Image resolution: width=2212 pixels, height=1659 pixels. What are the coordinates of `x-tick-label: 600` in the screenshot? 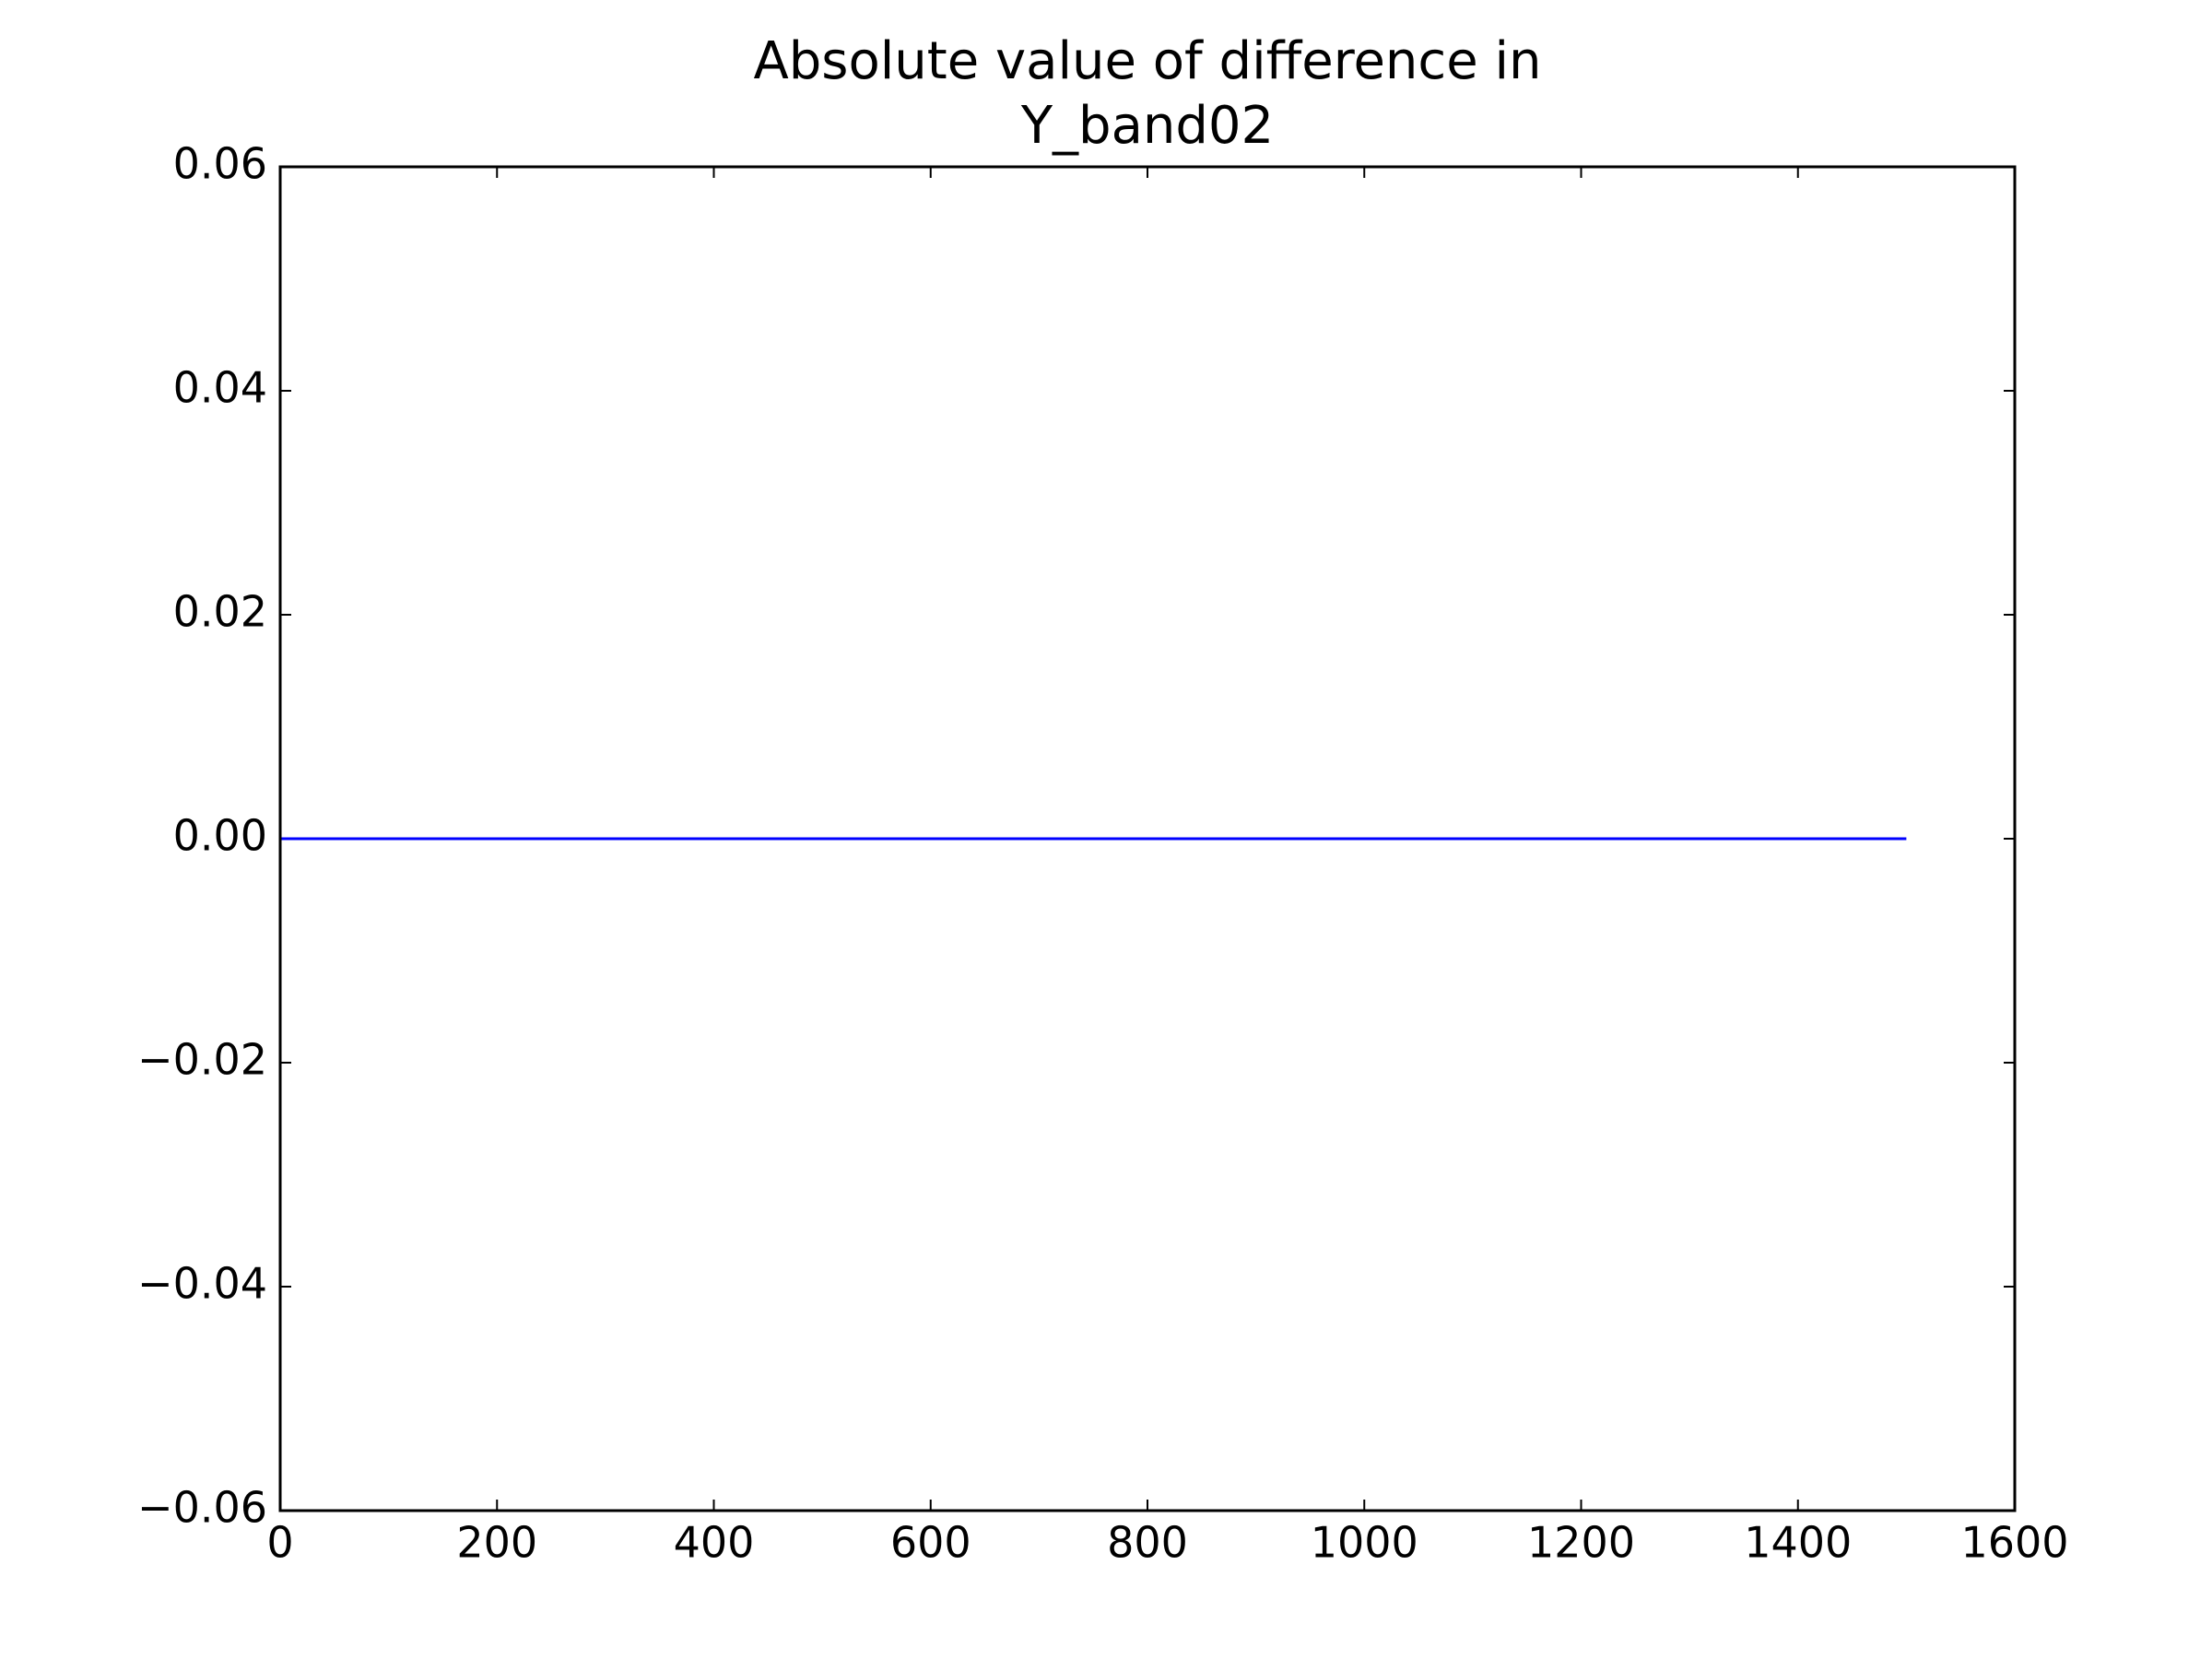 It's located at (930, 1543).